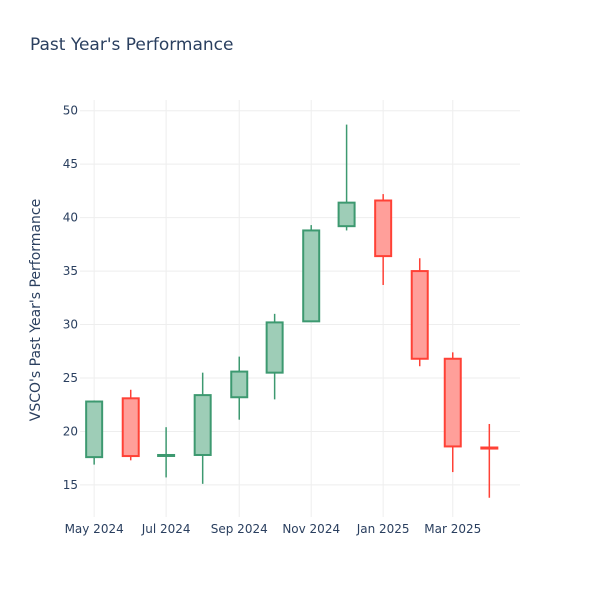 Image resolution: width=600 pixels, height=605 pixels. I want to click on chart-title: Past Year's Performance, so click(132, 45).